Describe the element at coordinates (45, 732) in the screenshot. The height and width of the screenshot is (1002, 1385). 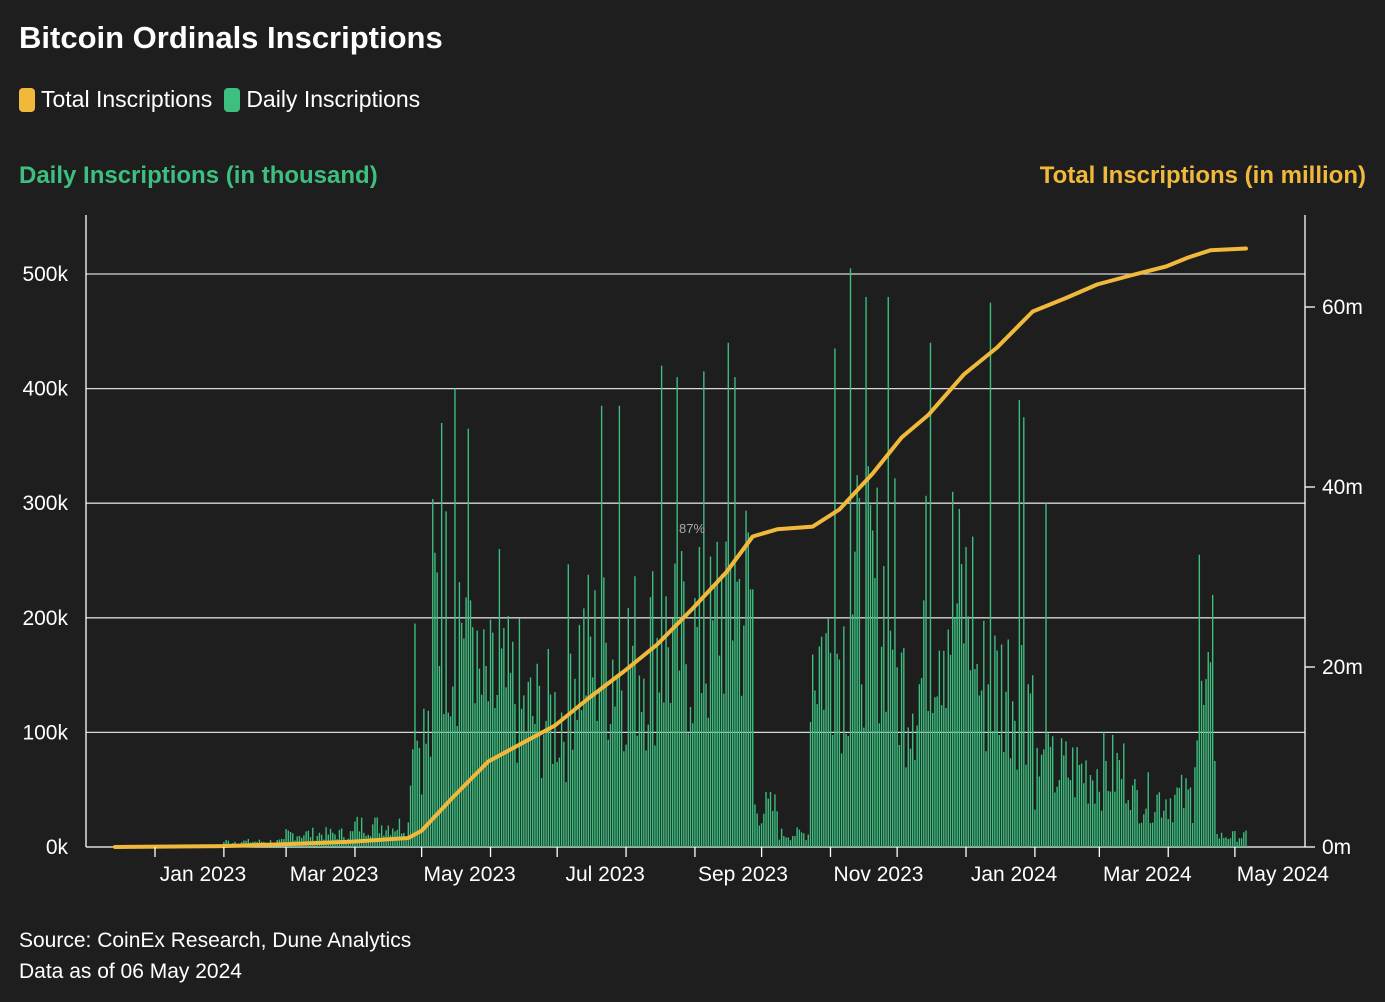
I see `left-tick-label: 100k` at that location.